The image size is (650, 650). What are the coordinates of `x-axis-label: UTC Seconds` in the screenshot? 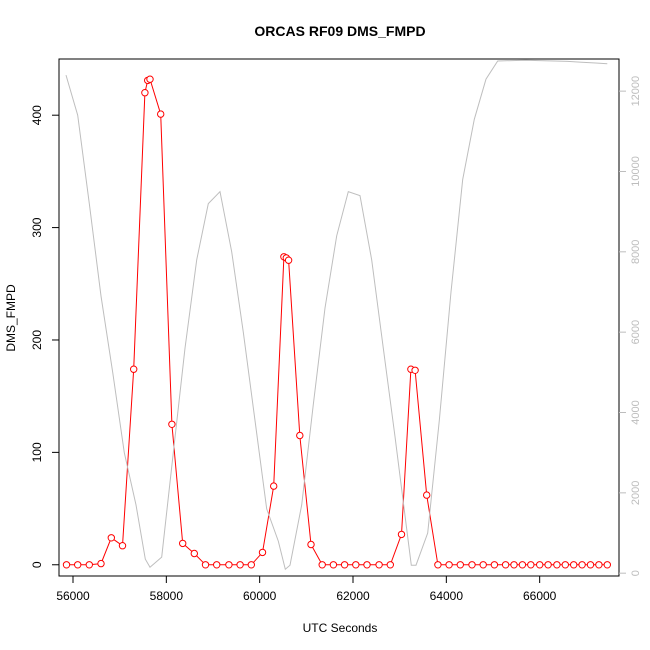 It's located at (340, 628).